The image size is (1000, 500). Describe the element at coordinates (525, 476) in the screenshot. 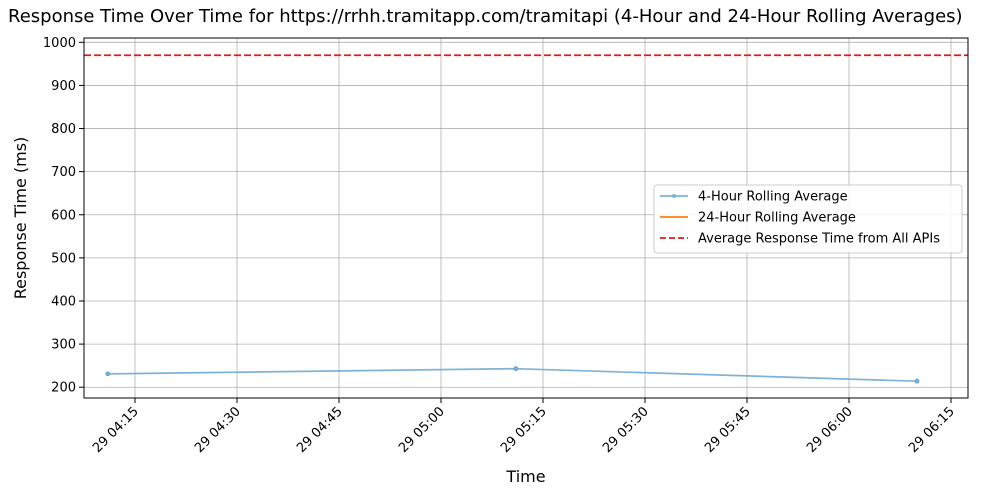

I see `x-axis-label: Time` at that location.